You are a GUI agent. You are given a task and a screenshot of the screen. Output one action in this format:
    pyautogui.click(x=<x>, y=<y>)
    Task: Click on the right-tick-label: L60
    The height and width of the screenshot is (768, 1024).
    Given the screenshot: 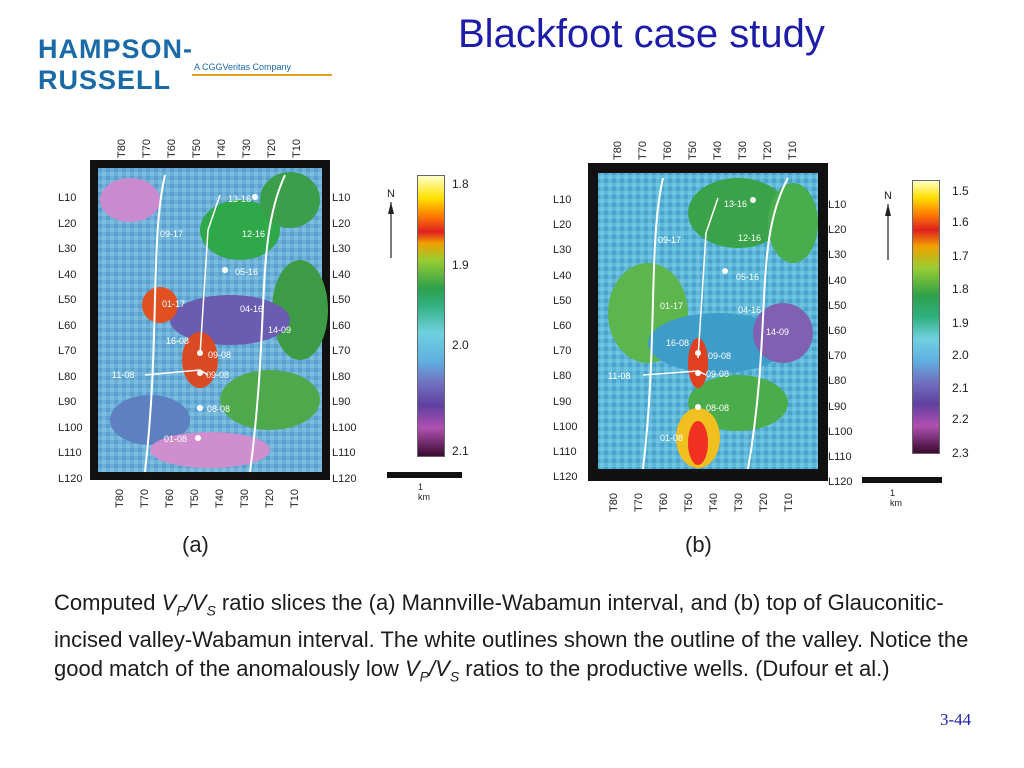 What is the action you would take?
    pyautogui.click(x=341, y=325)
    